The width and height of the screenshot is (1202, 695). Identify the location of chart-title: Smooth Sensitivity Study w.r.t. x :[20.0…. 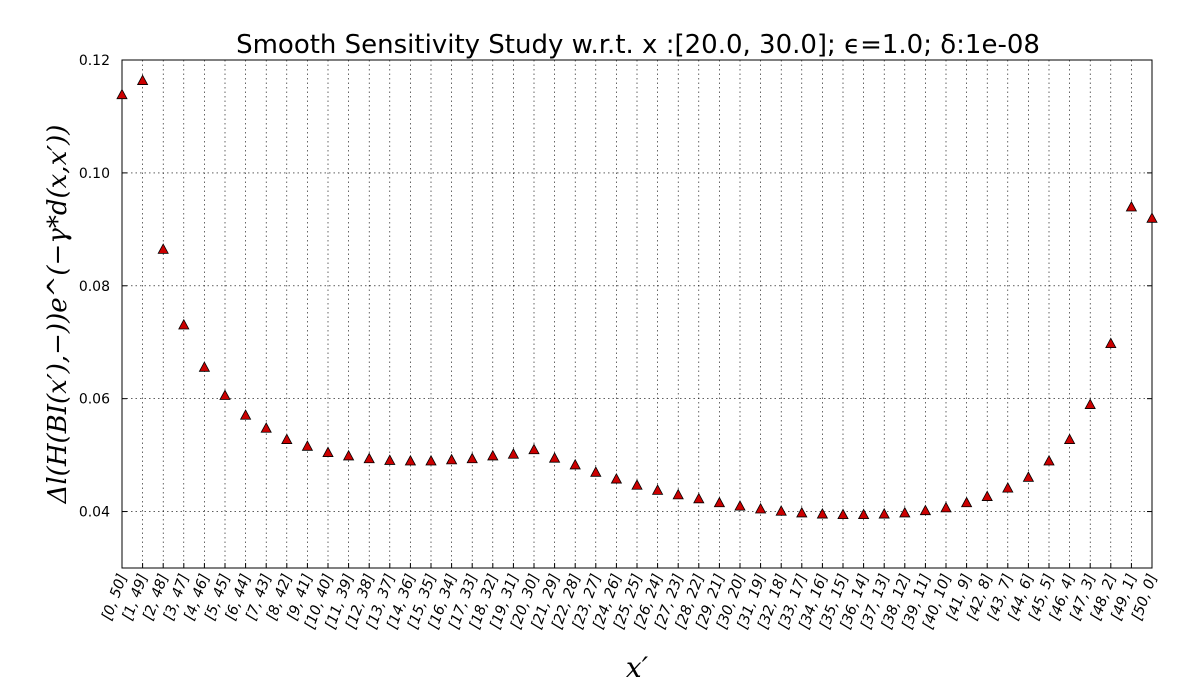
(638, 45).